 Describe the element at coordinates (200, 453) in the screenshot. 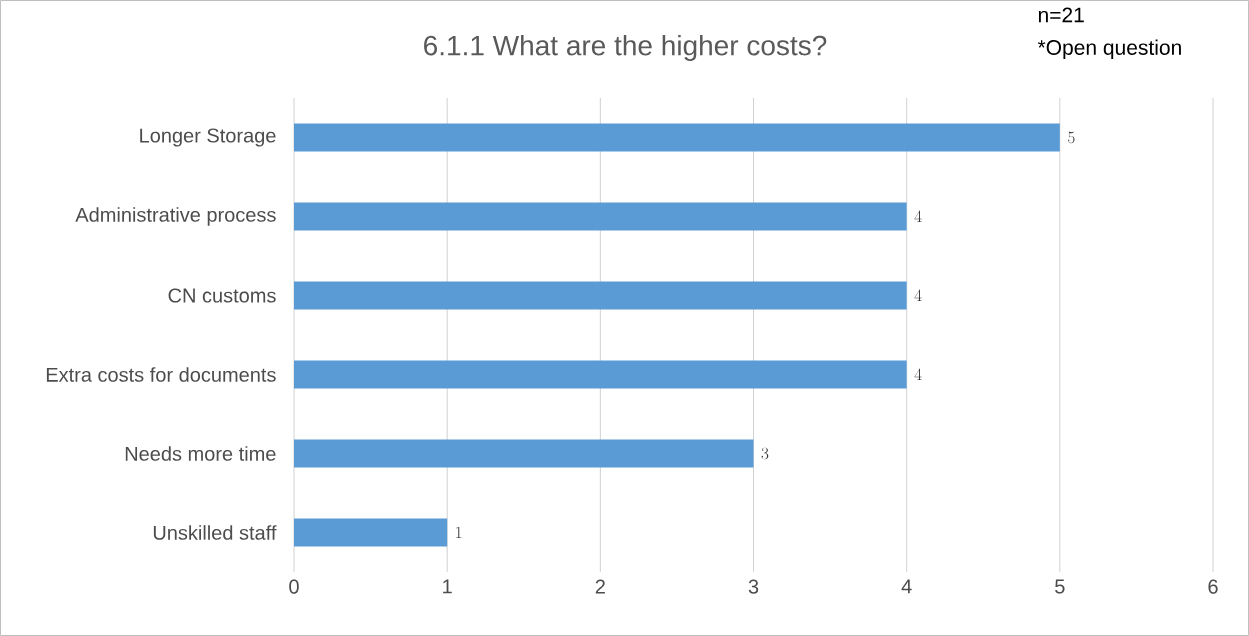

I see `y-tick-label: Needs more time` at that location.